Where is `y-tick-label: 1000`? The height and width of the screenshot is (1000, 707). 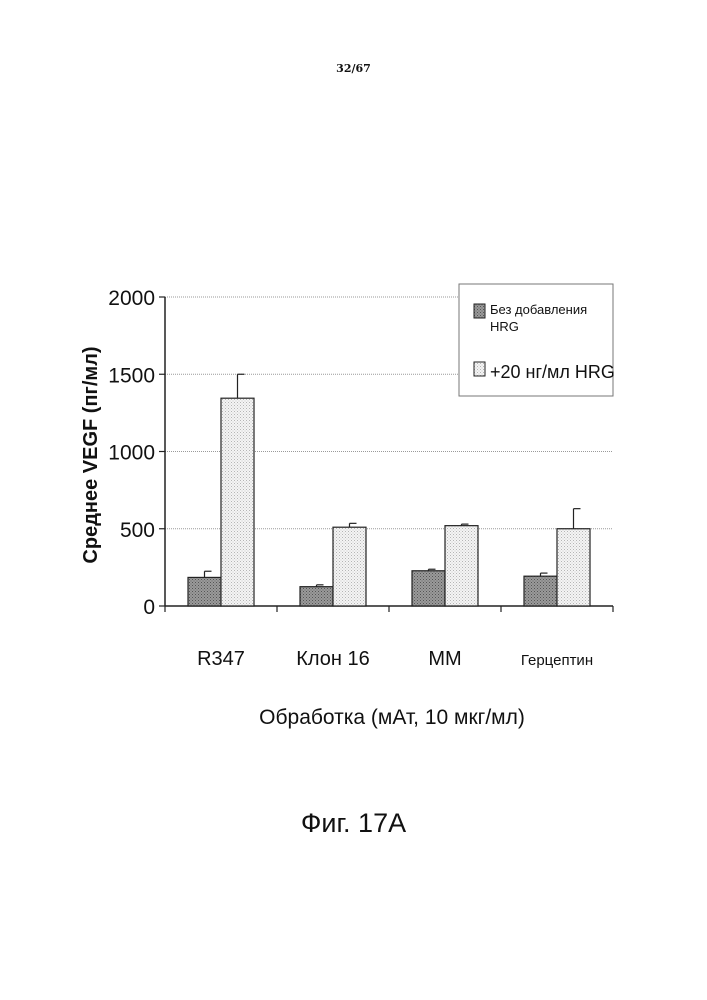
y-tick-label: 1000 is located at coordinates (131, 453).